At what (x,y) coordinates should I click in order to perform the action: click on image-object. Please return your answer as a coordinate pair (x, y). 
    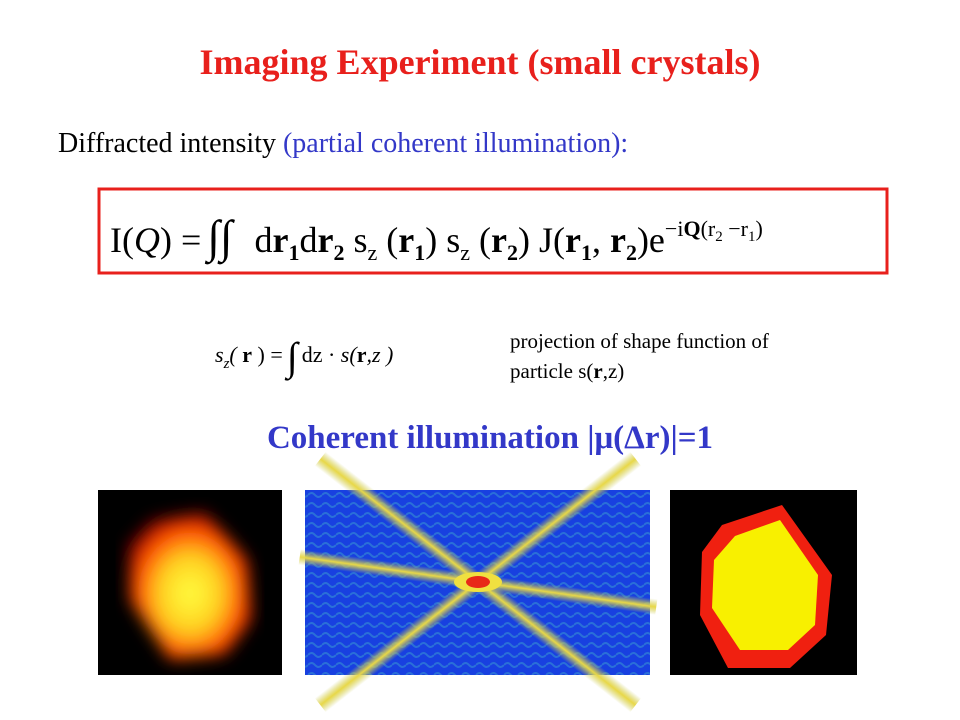
    Looking at the image, I should click on (190, 582).